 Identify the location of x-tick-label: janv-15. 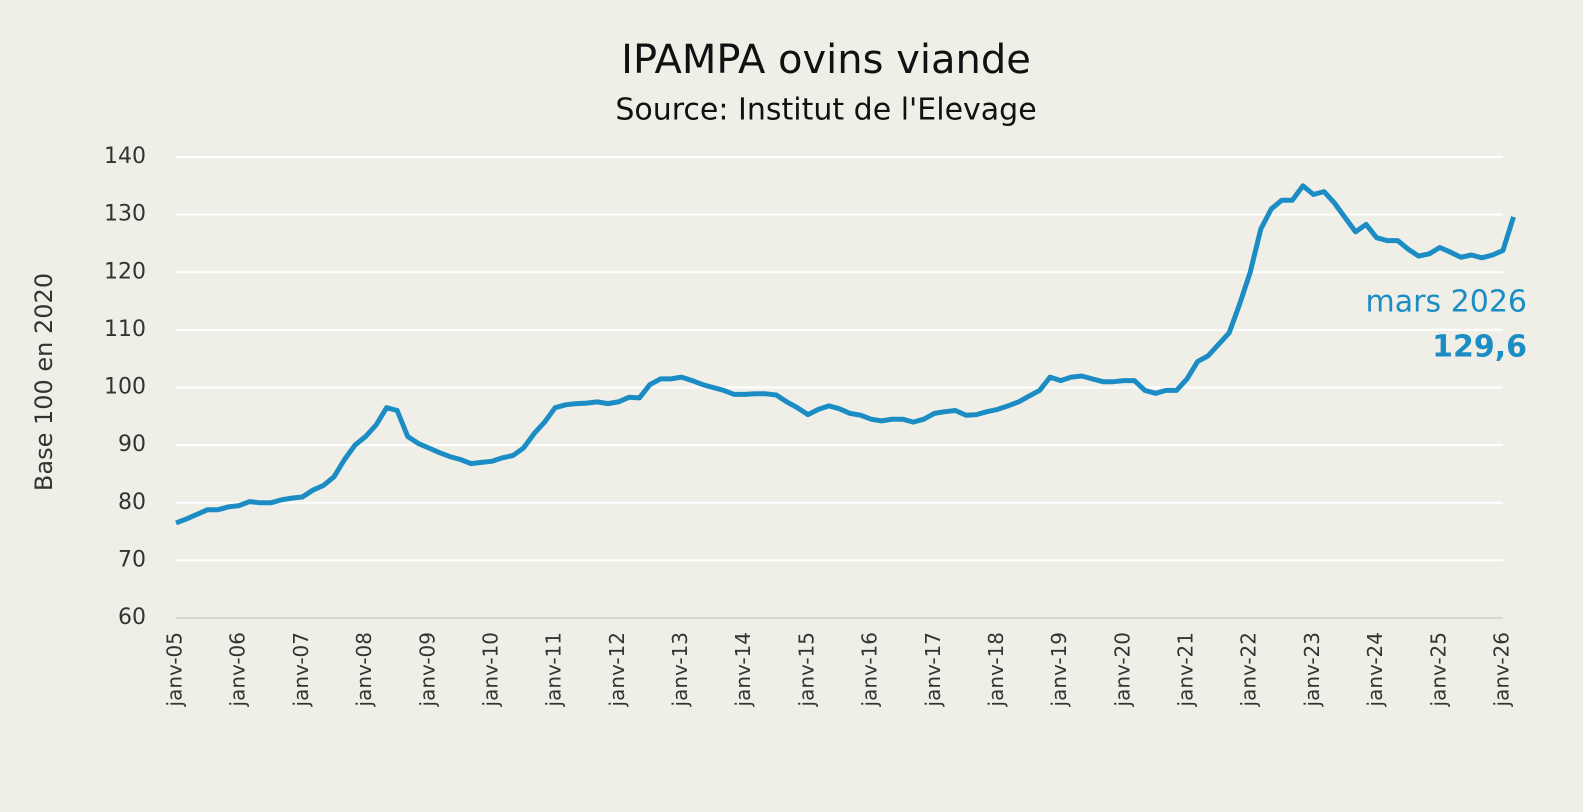
(806, 669).